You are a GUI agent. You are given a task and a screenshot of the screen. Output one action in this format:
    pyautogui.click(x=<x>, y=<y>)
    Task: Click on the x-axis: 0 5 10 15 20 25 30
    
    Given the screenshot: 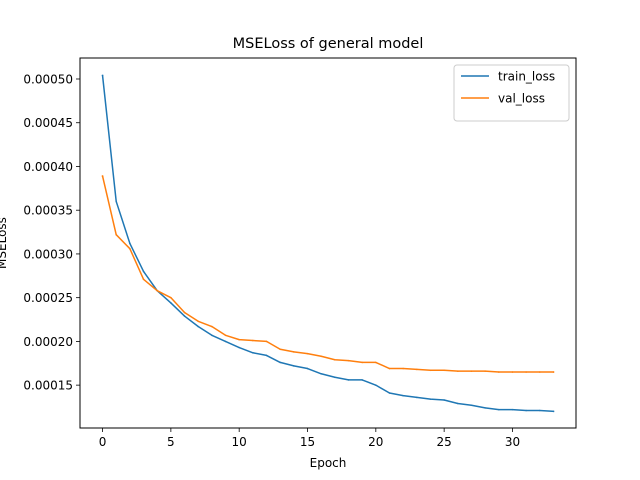 What is the action you would take?
    pyautogui.click(x=309, y=438)
    